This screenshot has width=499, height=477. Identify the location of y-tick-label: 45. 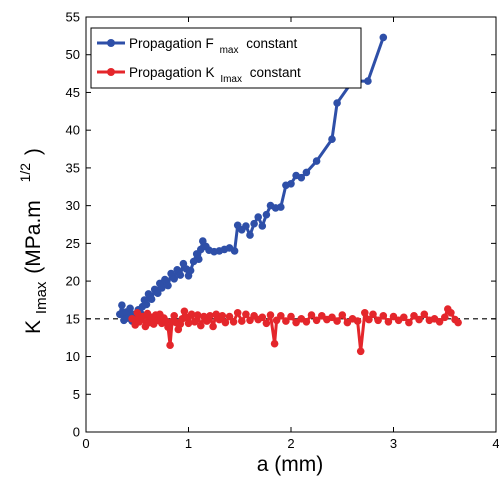
(73, 92).